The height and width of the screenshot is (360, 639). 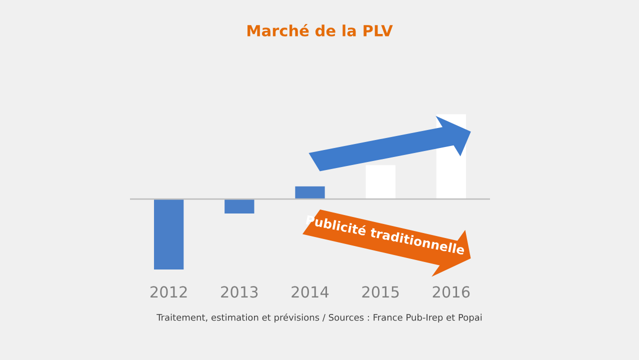 I want to click on x-tick-label: 2012, so click(x=168, y=292).